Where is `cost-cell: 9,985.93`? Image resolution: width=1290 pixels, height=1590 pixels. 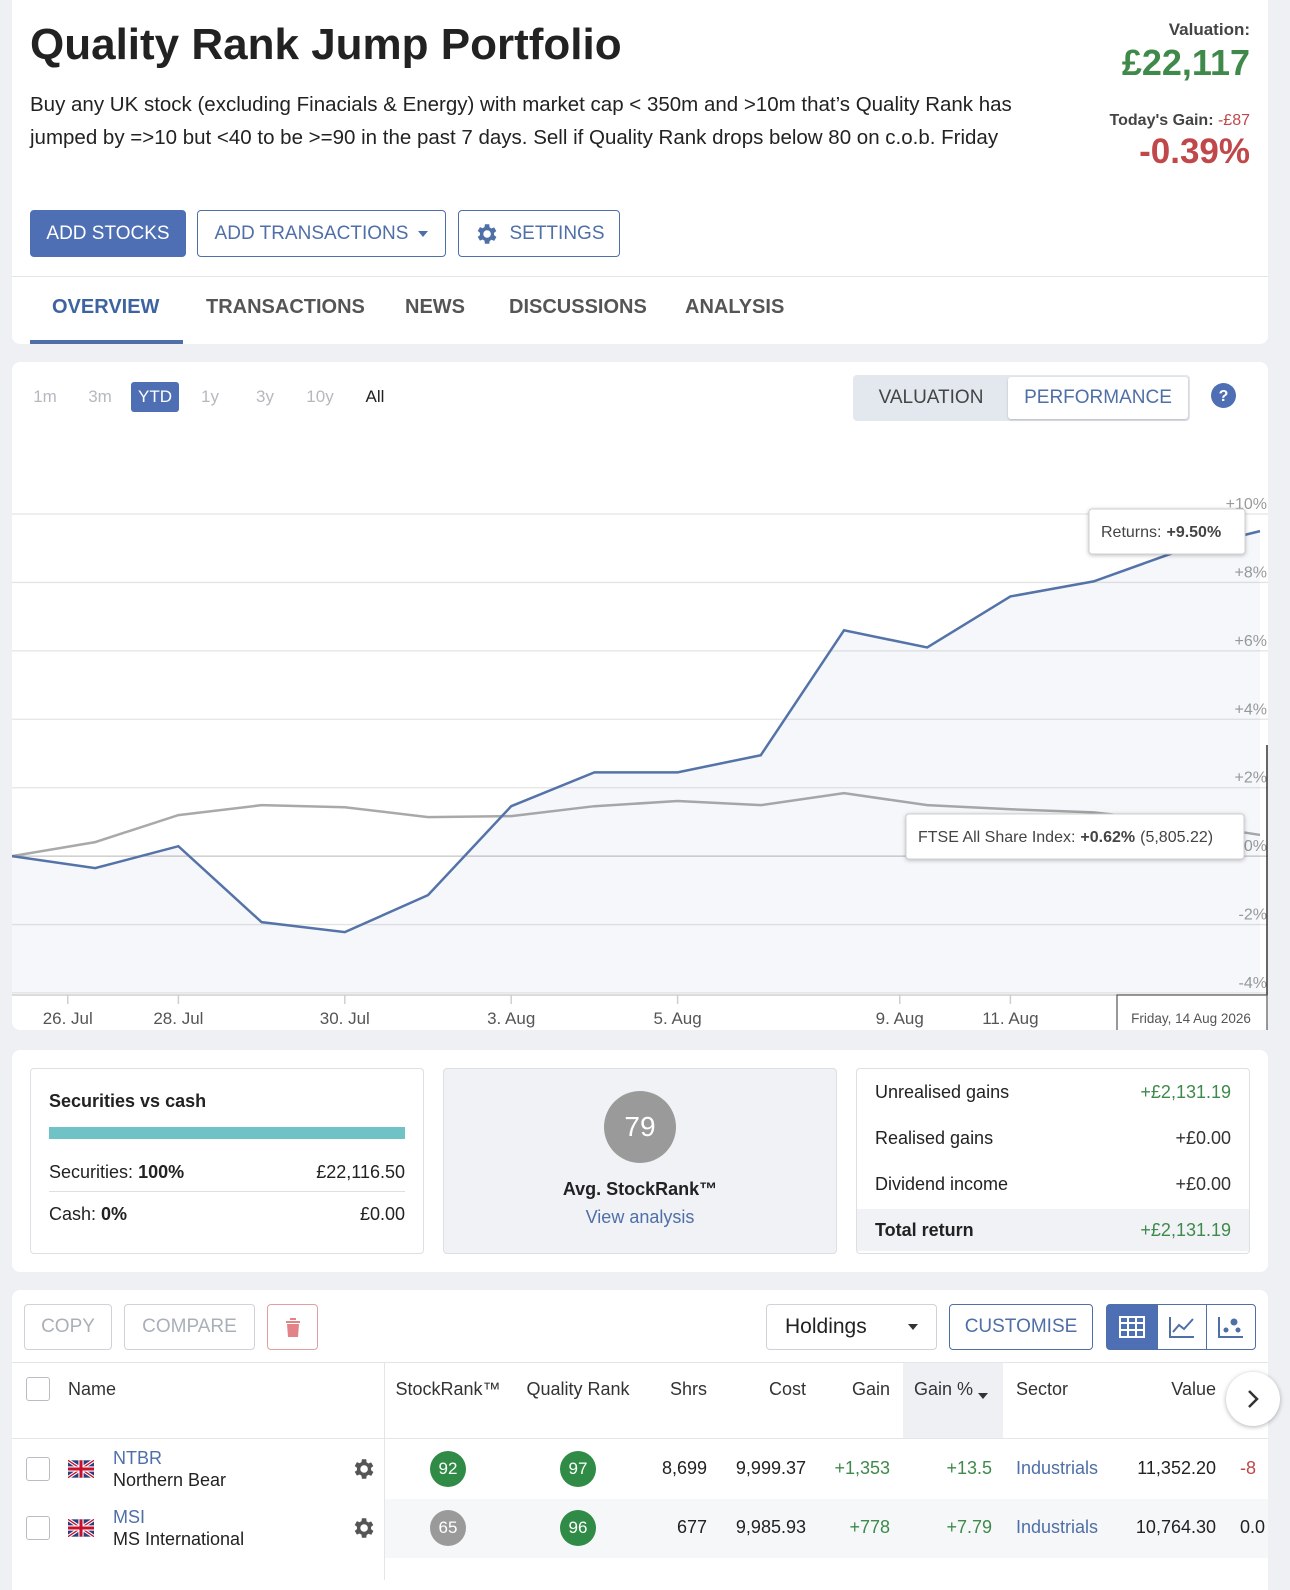
cost-cell: 9,985.93 is located at coordinates (770, 1527).